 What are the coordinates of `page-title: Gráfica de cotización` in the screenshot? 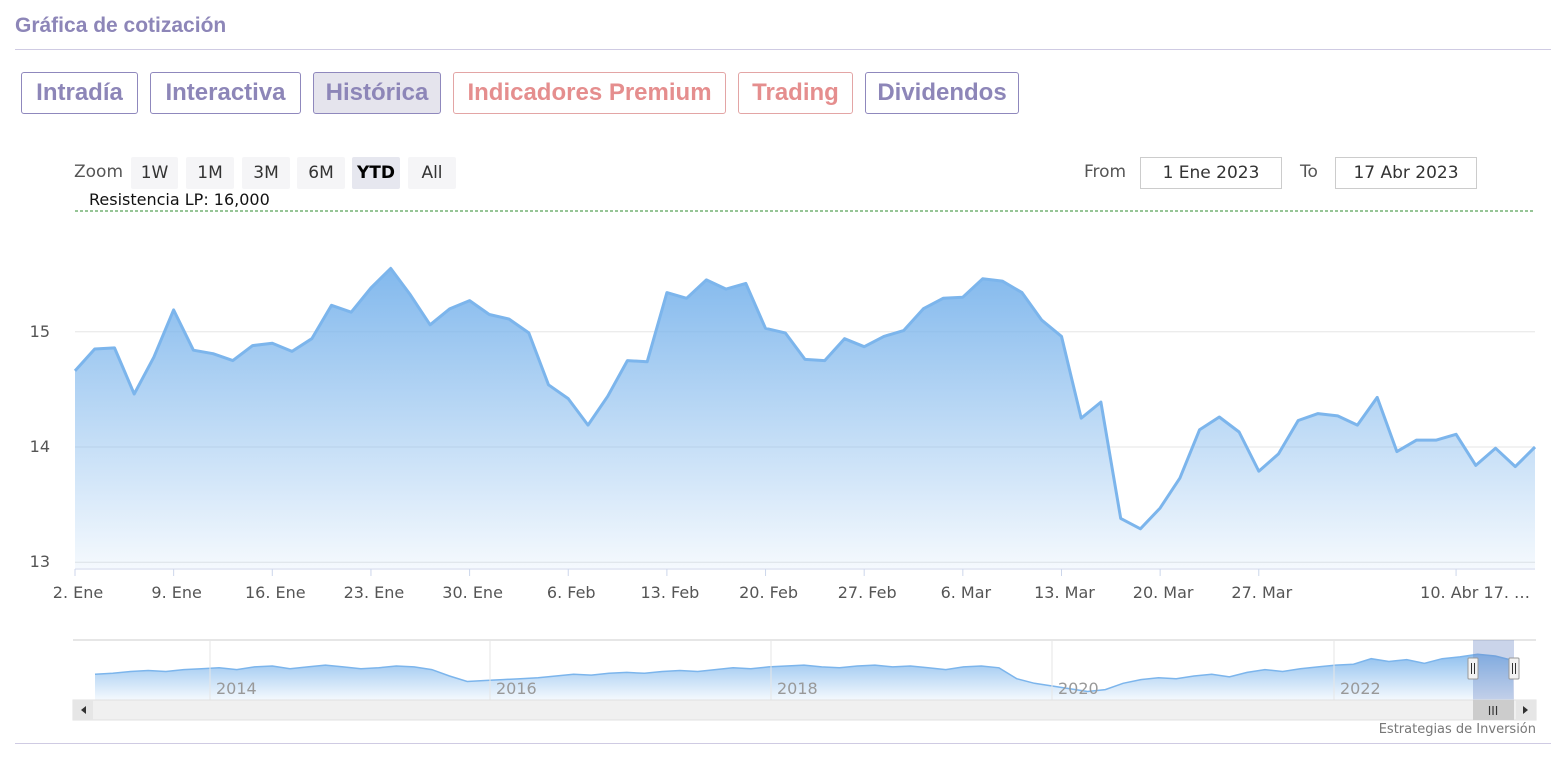 It's located at (121, 25).